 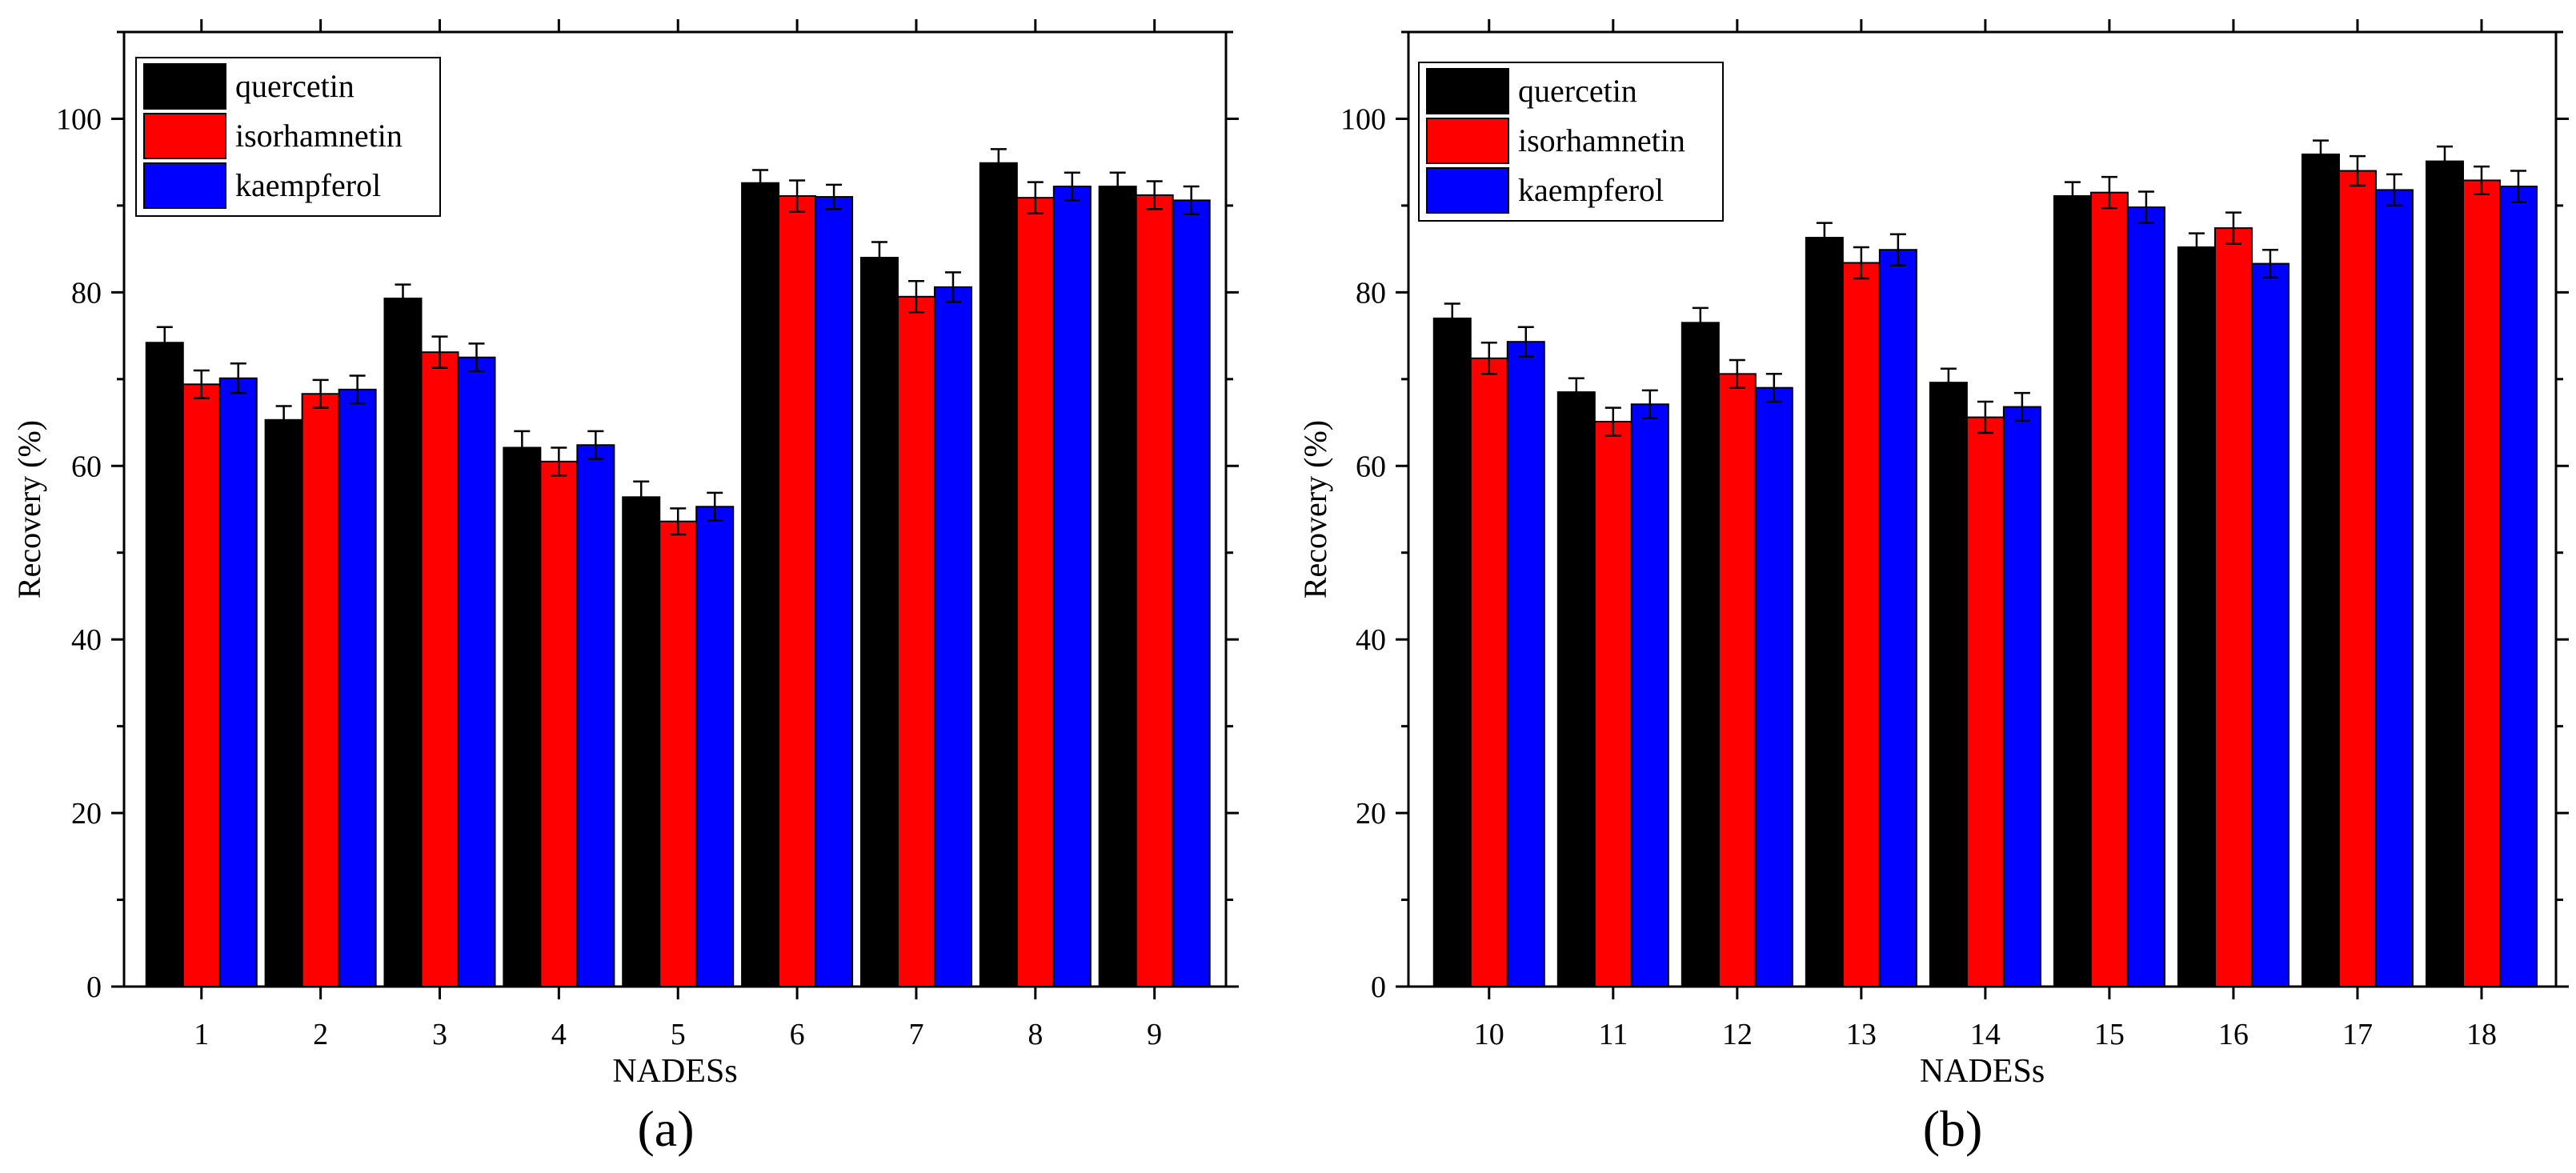 What do you see at coordinates (320, 1034) in the screenshot?
I see `x-tick-label: 2` at bounding box center [320, 1034].